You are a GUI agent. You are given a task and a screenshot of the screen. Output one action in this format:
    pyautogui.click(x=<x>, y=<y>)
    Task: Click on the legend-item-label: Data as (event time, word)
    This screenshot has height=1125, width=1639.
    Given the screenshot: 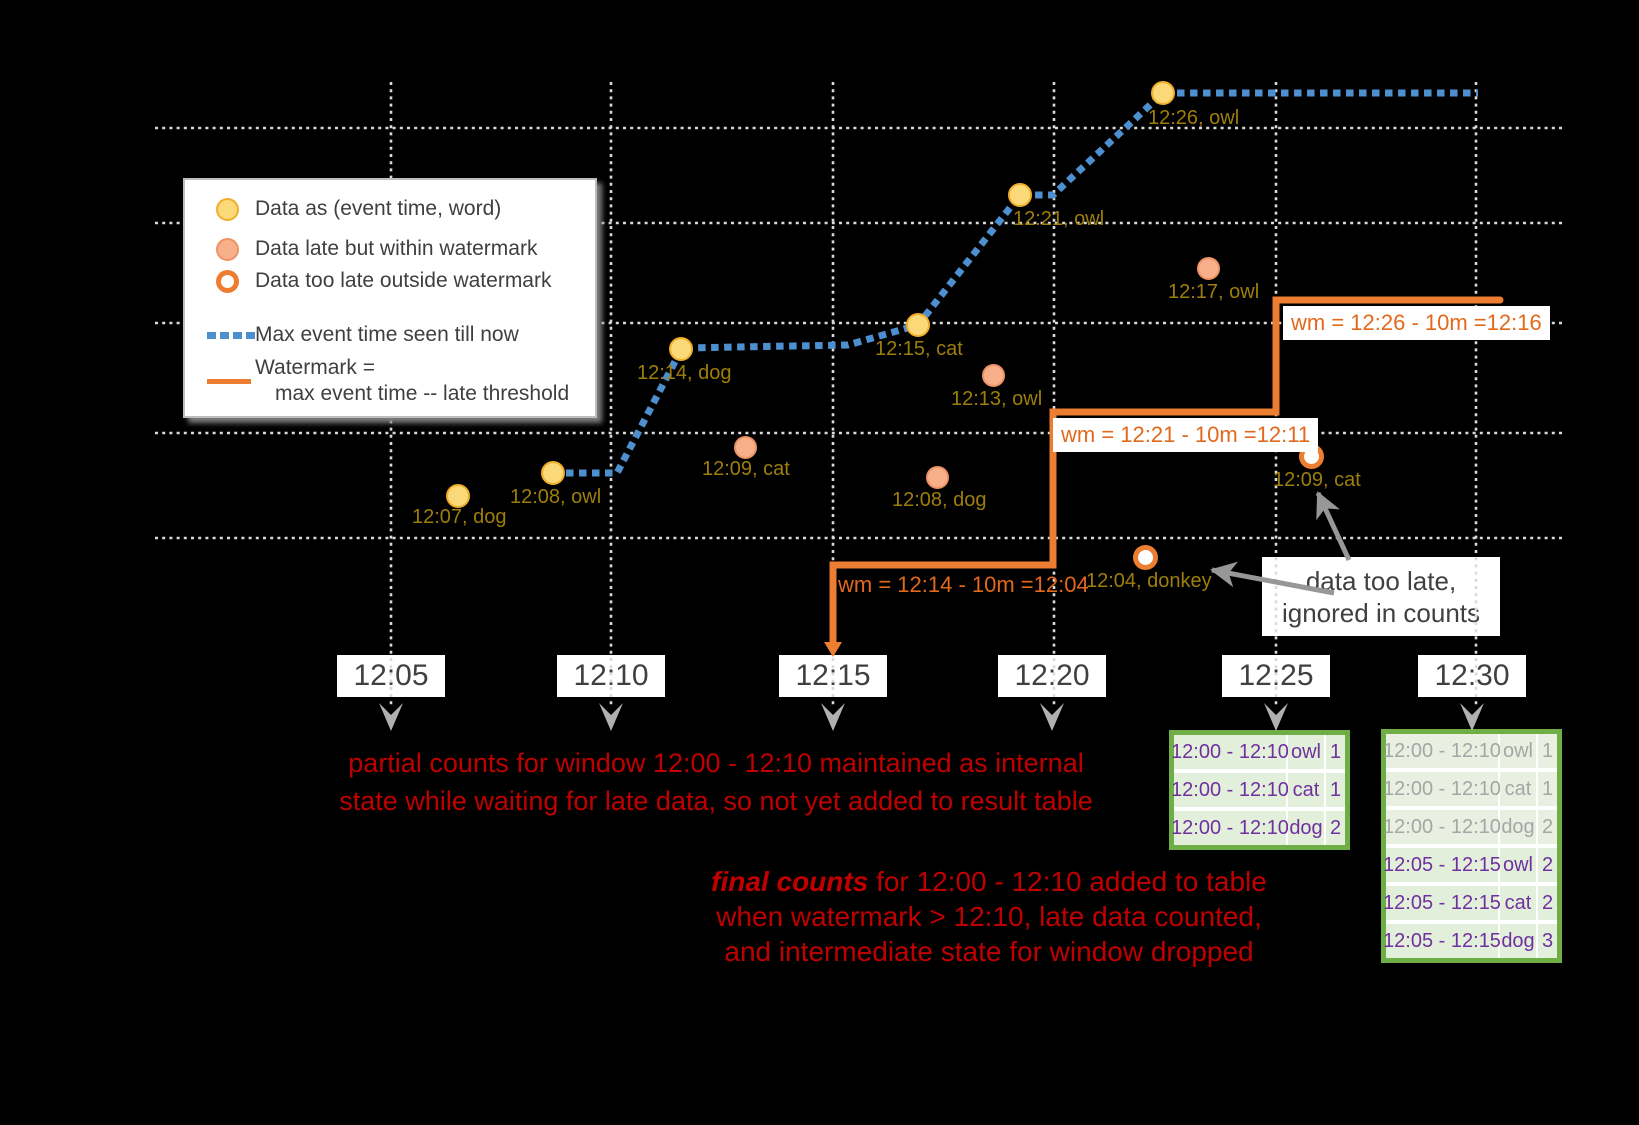 What is the action you would take?
    pyautogui.click(x=378, y=208)
    